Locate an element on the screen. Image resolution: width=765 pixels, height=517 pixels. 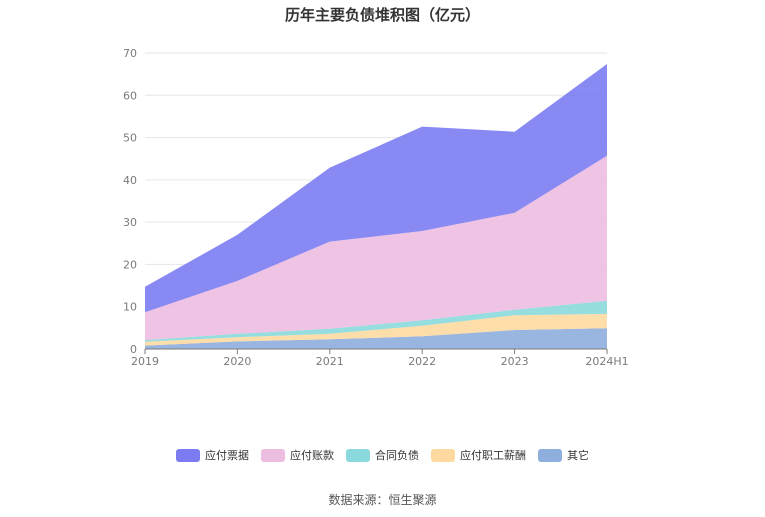
y-tick-label: 20 is located at coordinates (130, 264).